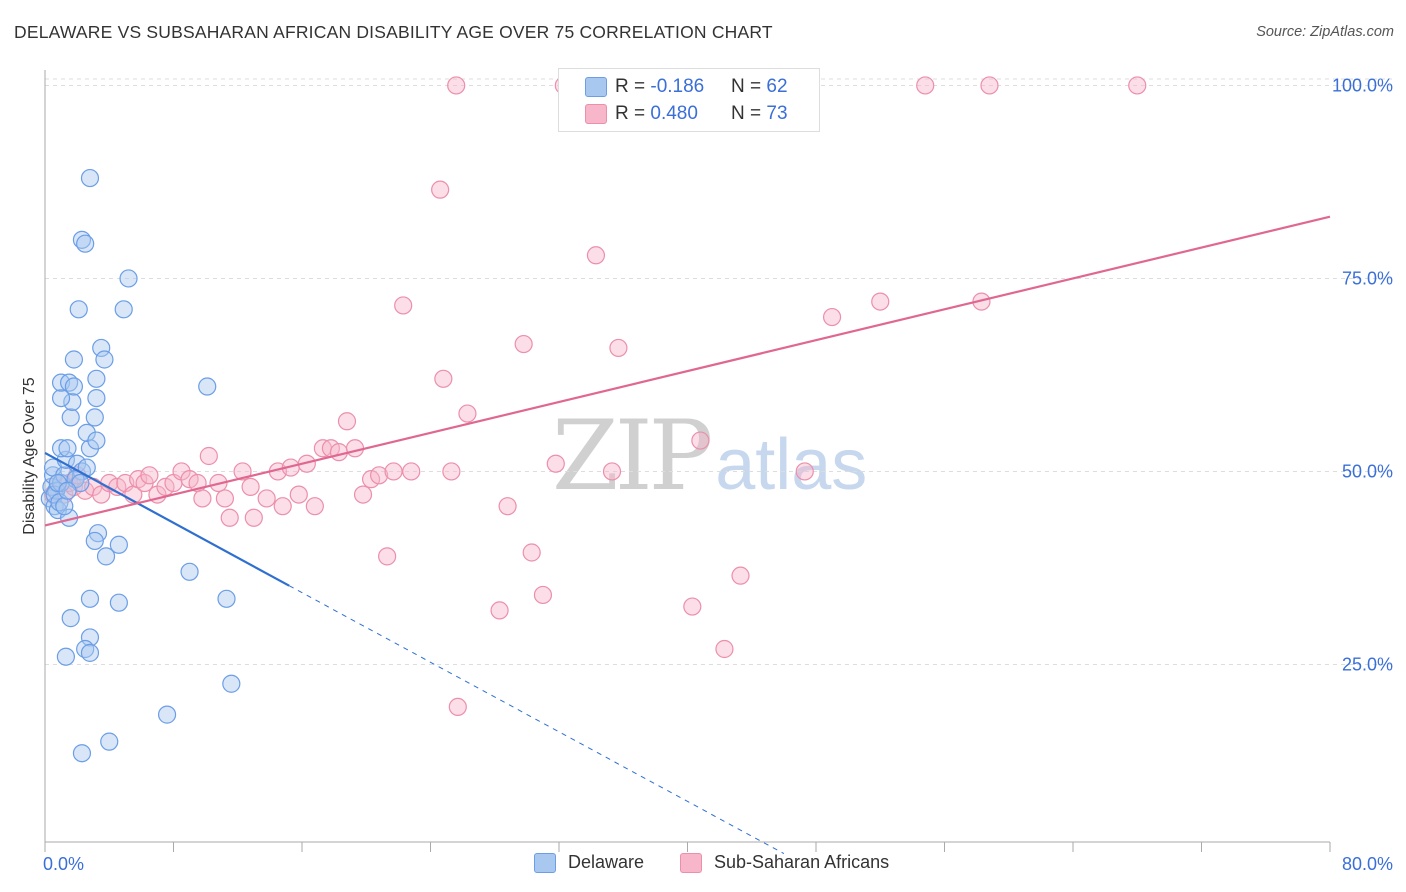 Image resolution: width=1406 pixels, height=892 pixels. What do you see at coordinates (167, 519) in the screenshot?
I see `delaware-trendline` at bounding box center [167, 519].